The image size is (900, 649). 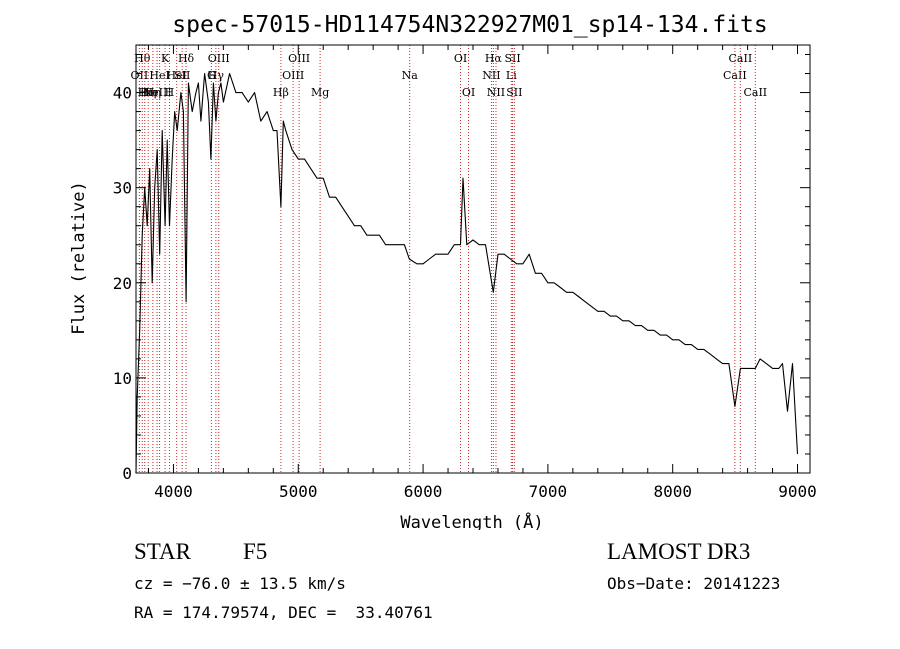 I want to click on line-label-19: Na, so click(x=410, y=75).